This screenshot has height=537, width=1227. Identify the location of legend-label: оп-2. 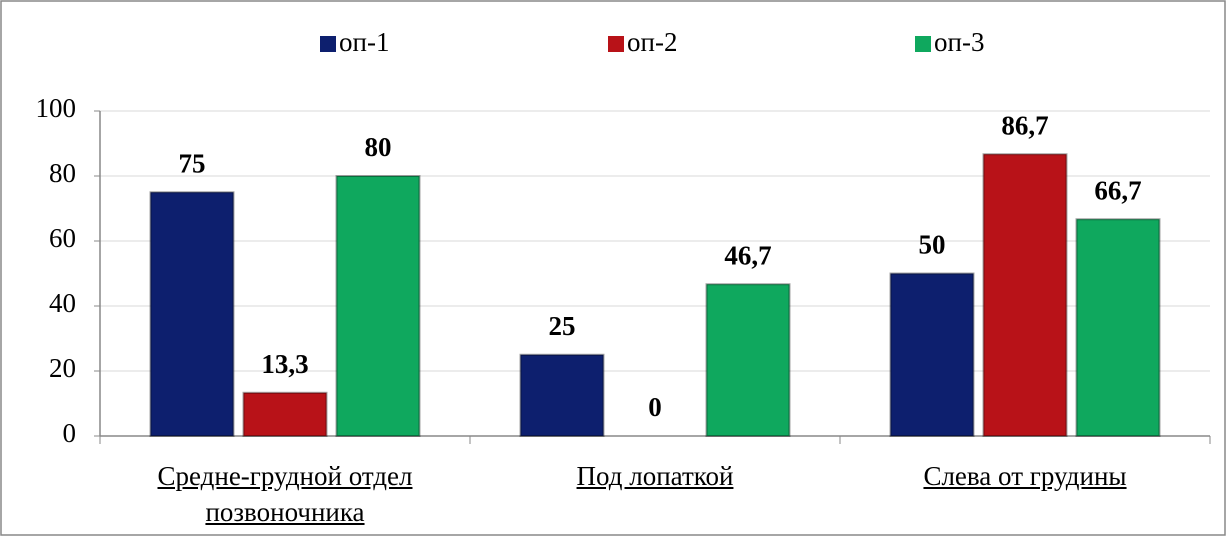
(652, 42).